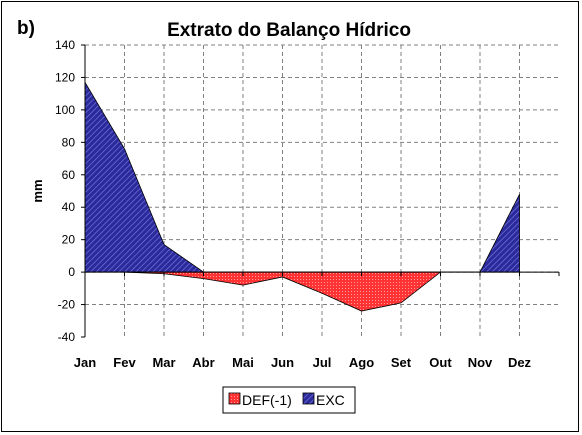  What do you see at coordinates (361, 362) in the screenshot?
I see `x-tick-label: Ago` at bounding box center [361, 362].